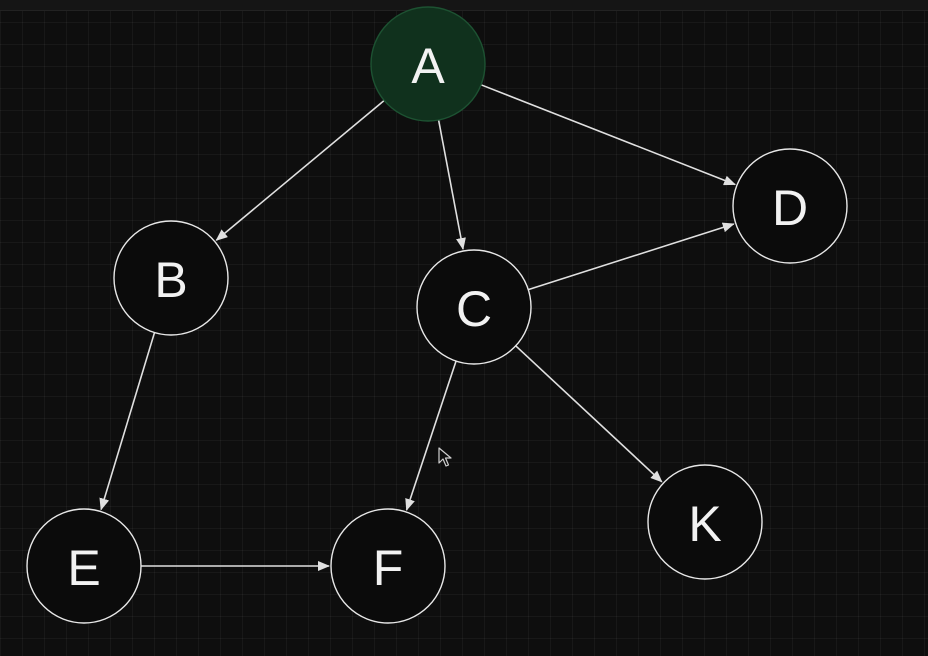  What do you see at coordinates (300, 170) in the screenshot?
I see `edge-a-b` at bounding box center [300, 170].